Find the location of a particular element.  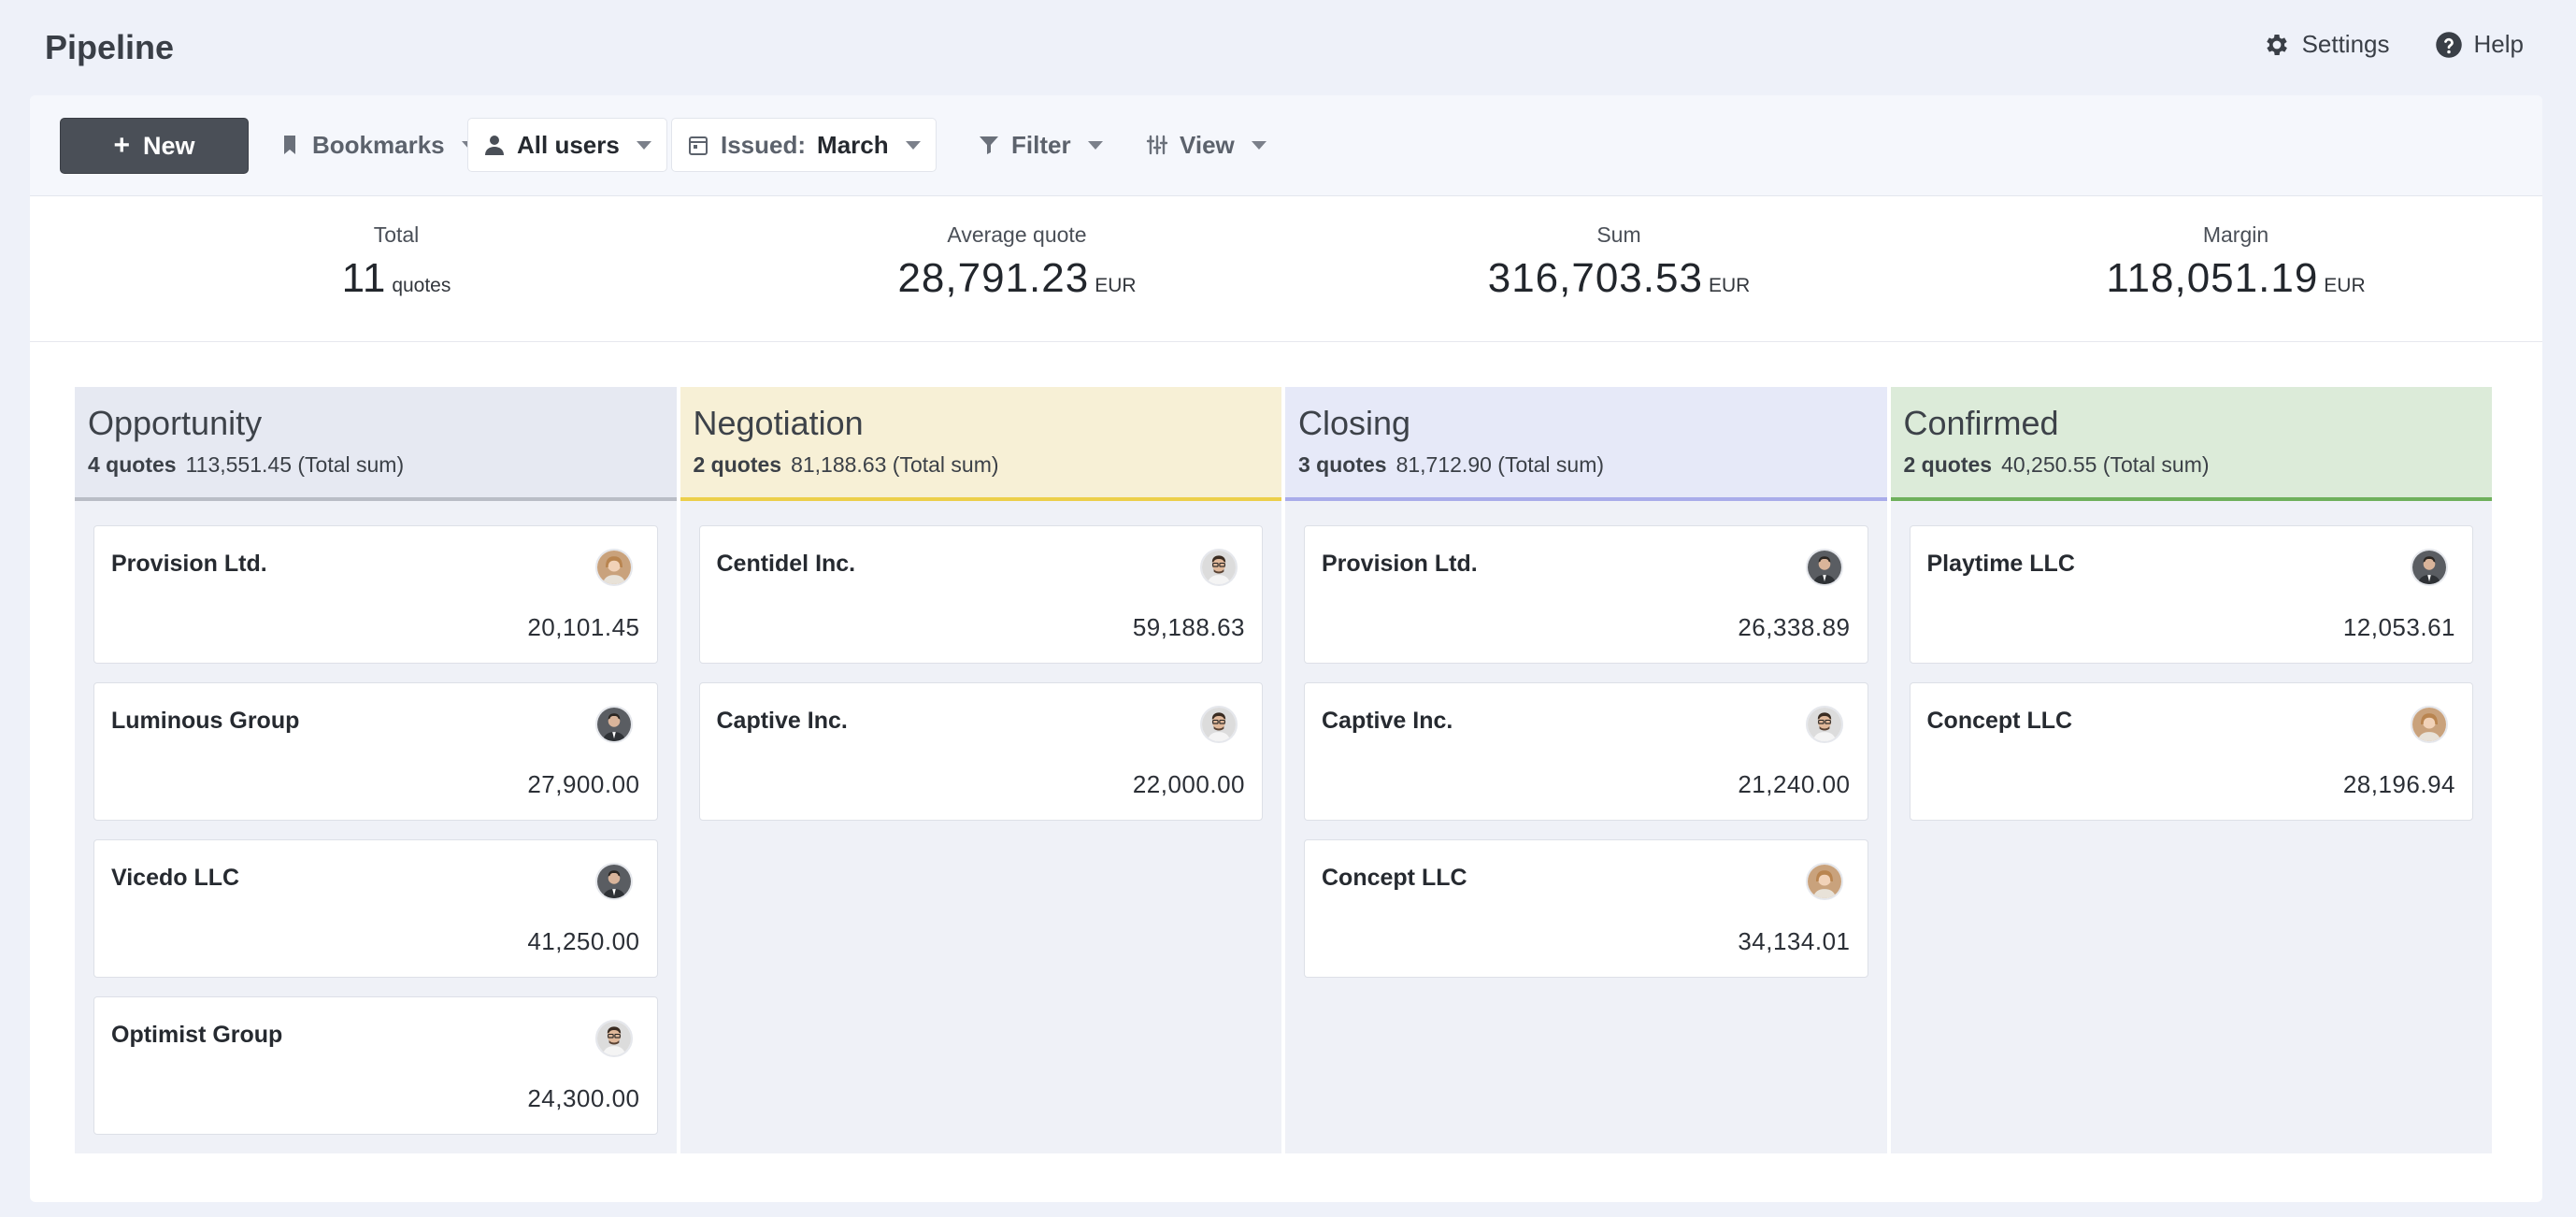

stat-label: Total is located at coordinates (396, 234).